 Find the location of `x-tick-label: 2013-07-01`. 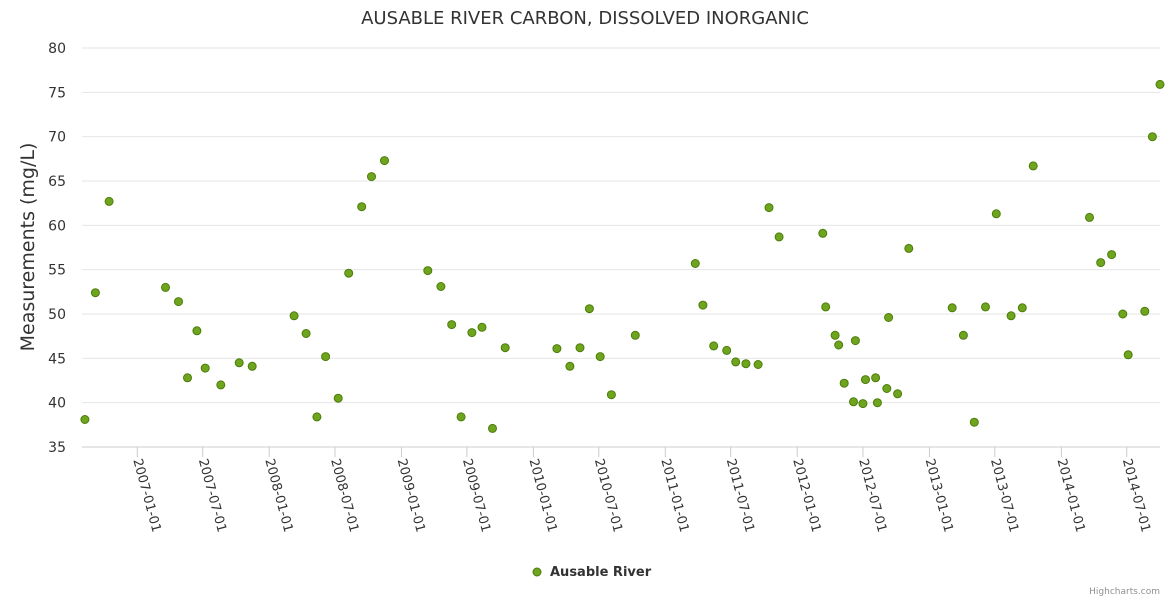

x-tick-label: 2013-07-01 is located at coordinates (1004, 495).